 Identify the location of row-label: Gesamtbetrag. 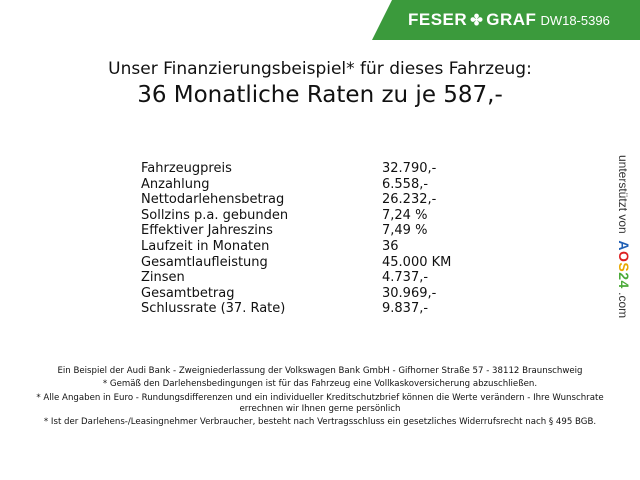
(188, 293).